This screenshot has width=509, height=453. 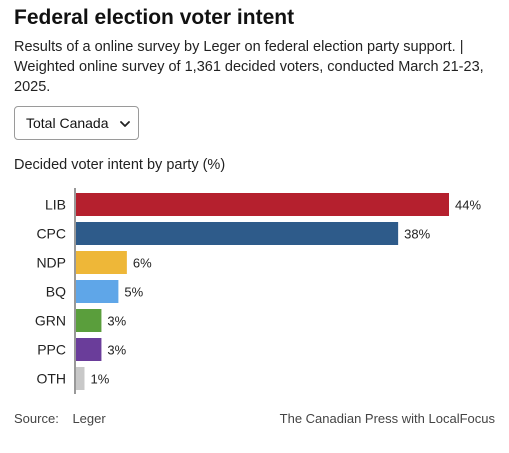 I want to click on source-note: Source: Leger, so click(x=60, y=418).